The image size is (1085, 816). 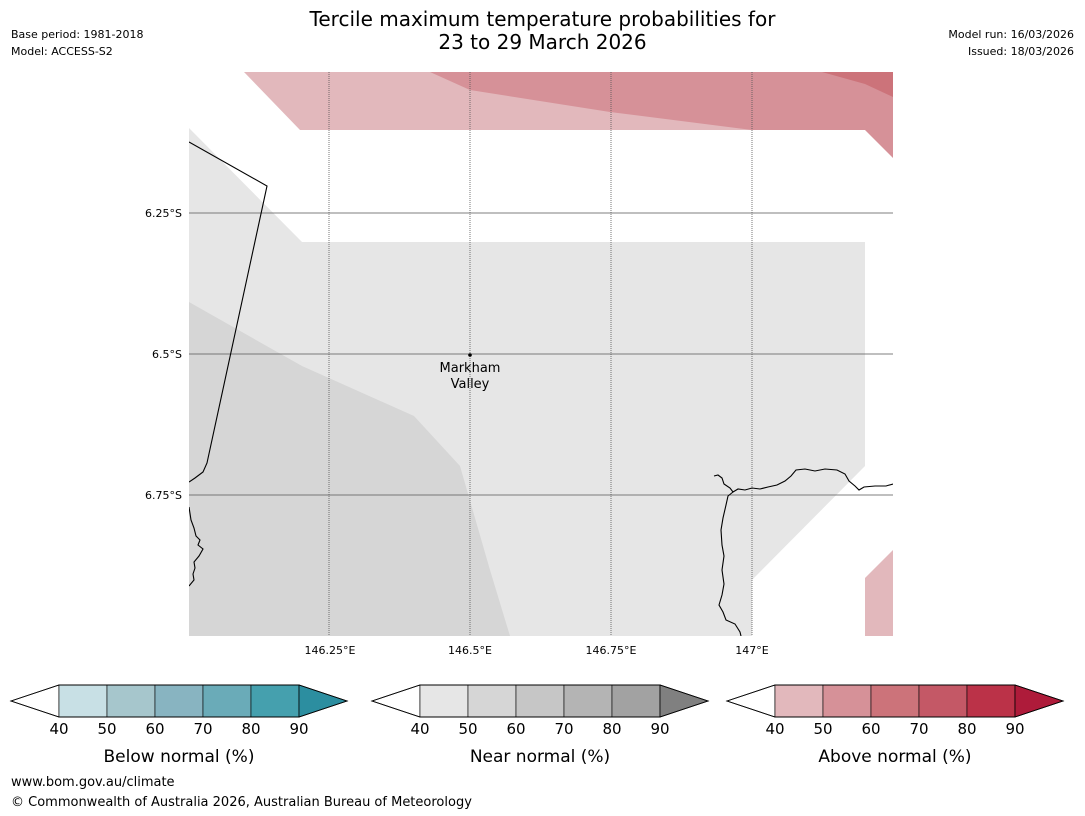 I want to click on legend-near-tick-80: 80, so click(x=611, y=729).